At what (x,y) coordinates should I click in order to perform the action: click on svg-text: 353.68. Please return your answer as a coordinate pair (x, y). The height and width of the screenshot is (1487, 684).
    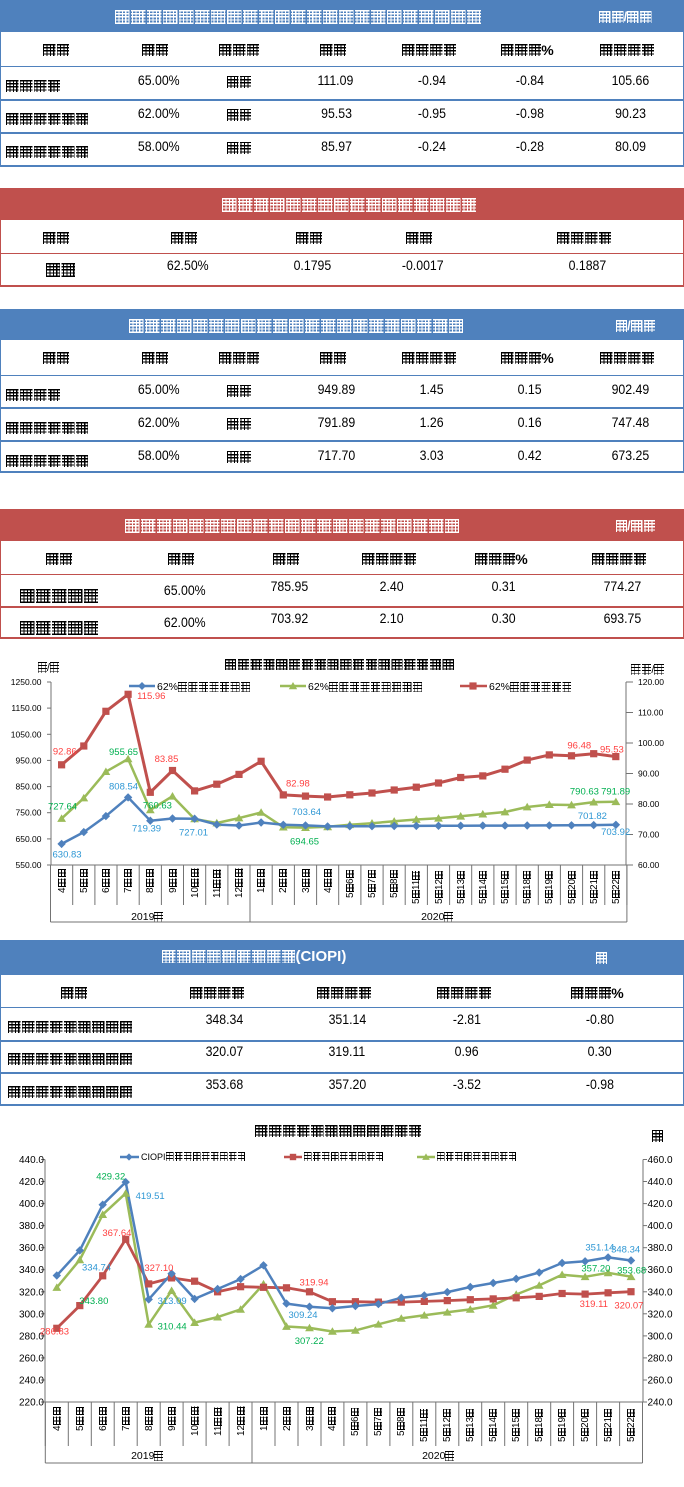
    Looking at the image, I should click on (631, 1270).